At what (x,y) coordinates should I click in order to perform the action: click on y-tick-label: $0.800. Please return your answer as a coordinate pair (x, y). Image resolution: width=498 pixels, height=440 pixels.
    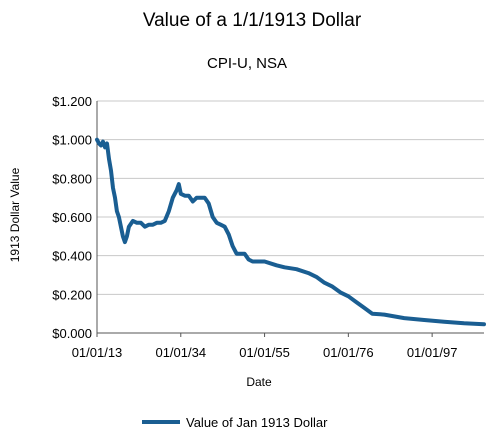
    Looking at the image, I should click on (72, 178).